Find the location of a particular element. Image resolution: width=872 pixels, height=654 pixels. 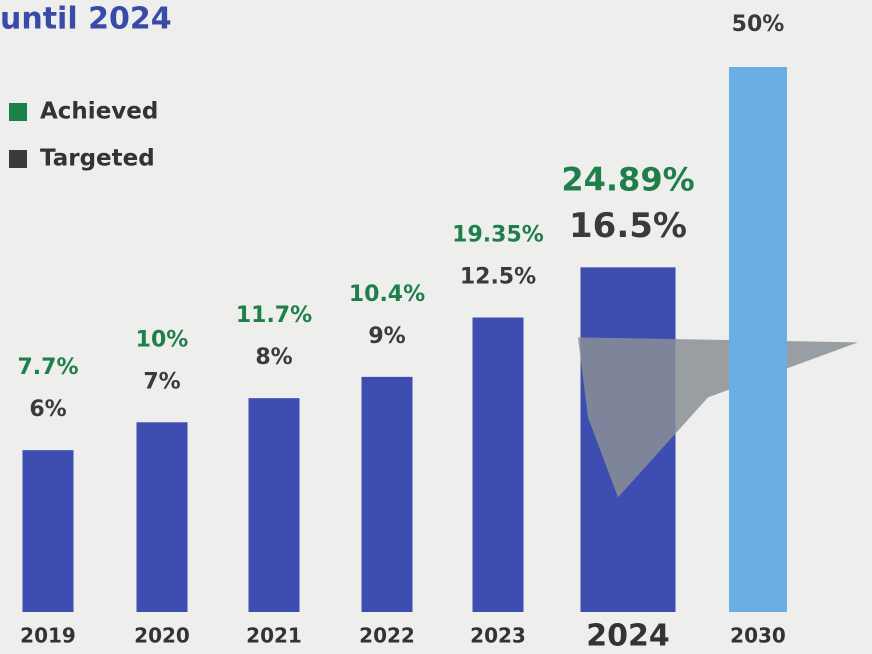

target-label: 6% is located at coordinates (47, 409).